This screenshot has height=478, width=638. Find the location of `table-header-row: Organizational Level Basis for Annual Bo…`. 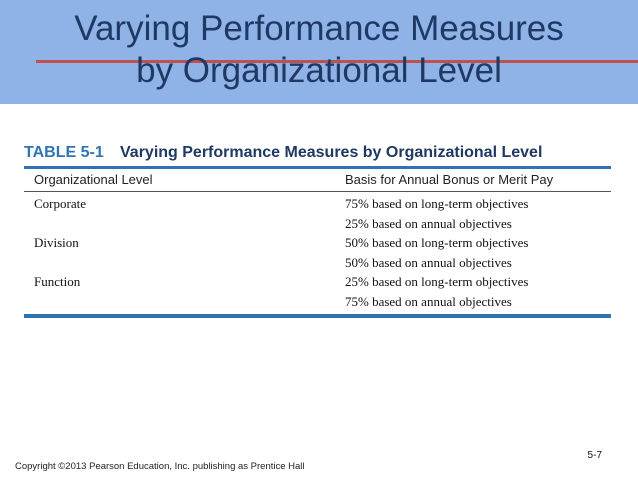

table-header-row: Organizational Level Basis for Annual Bo… is located at coordinates (317, 180).